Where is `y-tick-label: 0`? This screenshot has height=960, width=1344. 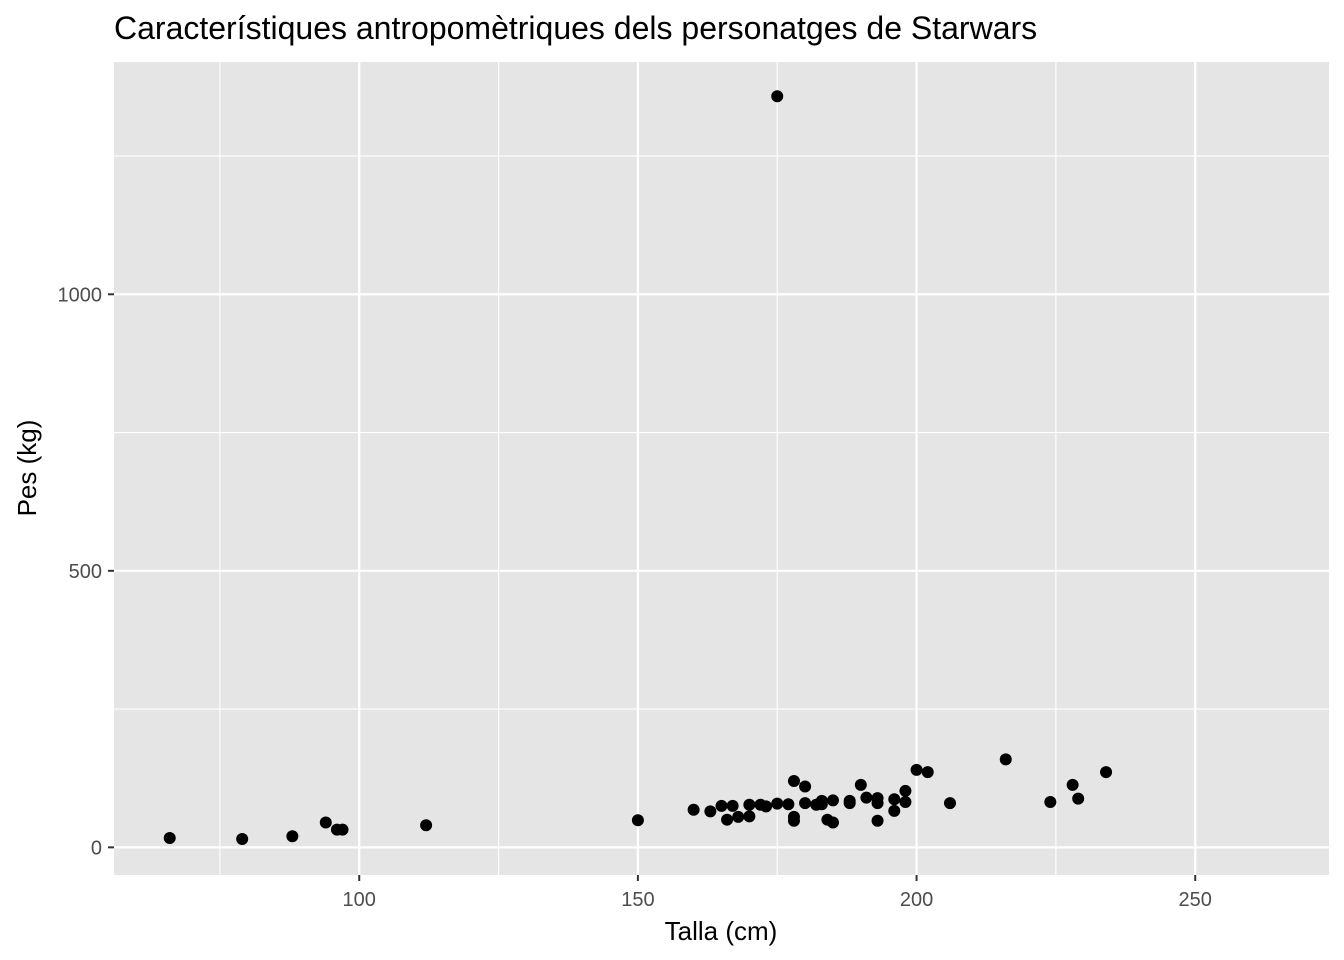 y-tick-label: 0 is located at coordinates (96, 848).